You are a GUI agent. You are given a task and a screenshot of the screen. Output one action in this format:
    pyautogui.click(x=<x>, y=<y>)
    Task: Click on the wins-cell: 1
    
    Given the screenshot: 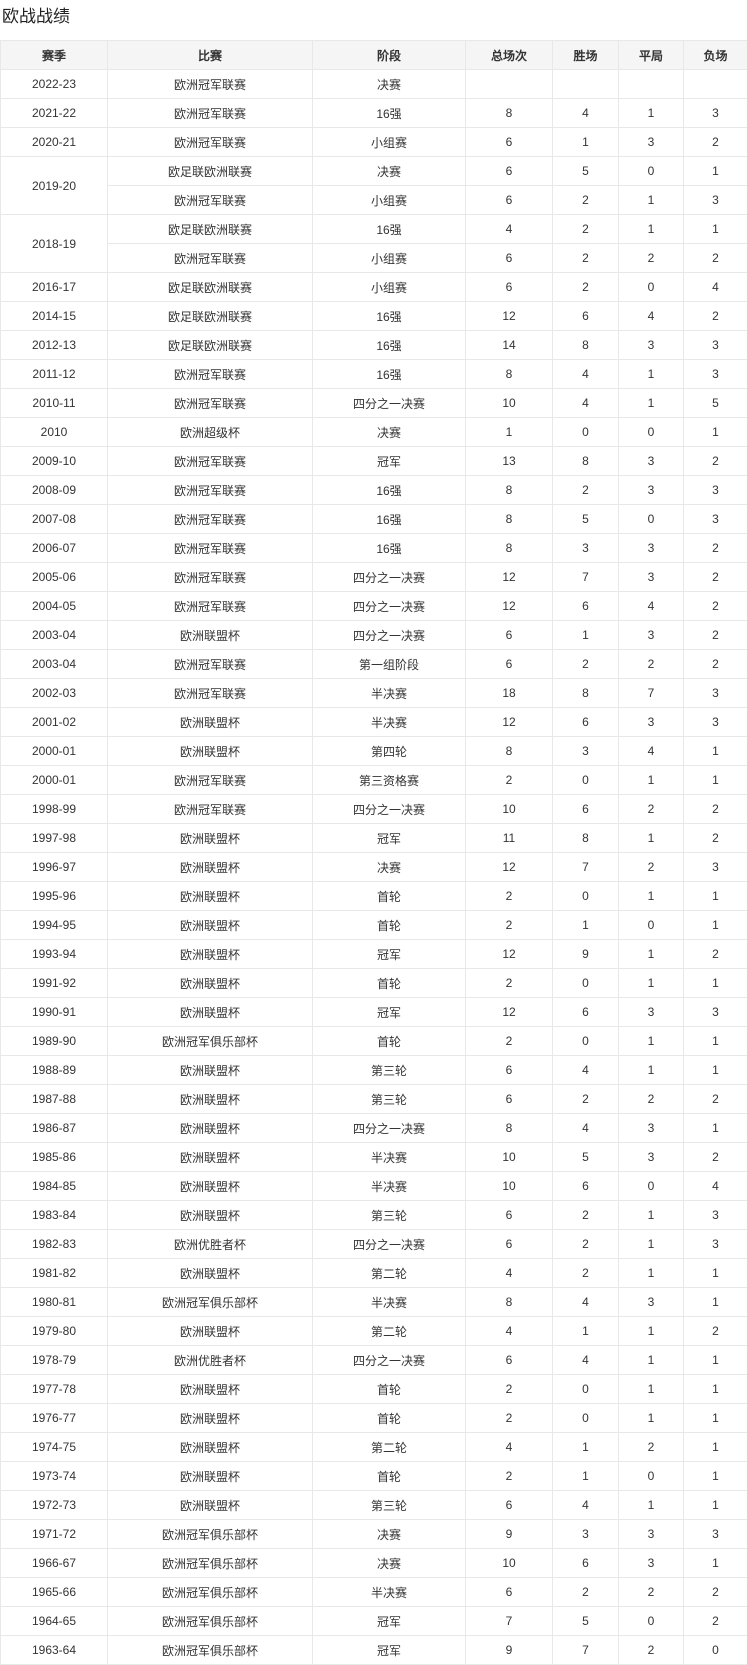 What is the action you would take?
    pyautogui.click(x=586, y=1476)
    